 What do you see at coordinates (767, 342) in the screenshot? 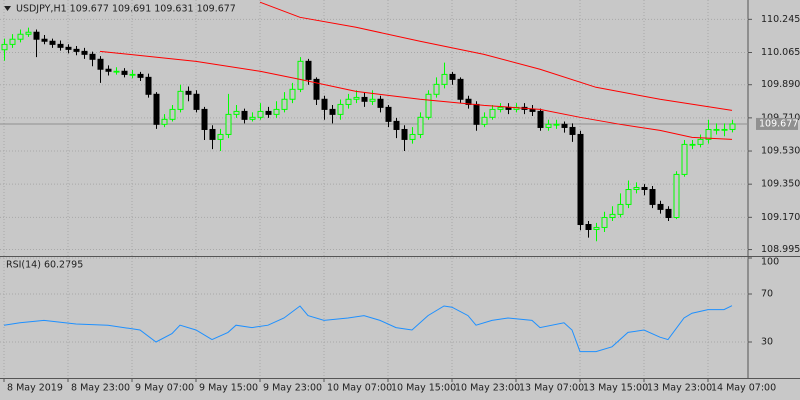
I see `rsi-tick-label: 30` at bounding box center [767, 342].